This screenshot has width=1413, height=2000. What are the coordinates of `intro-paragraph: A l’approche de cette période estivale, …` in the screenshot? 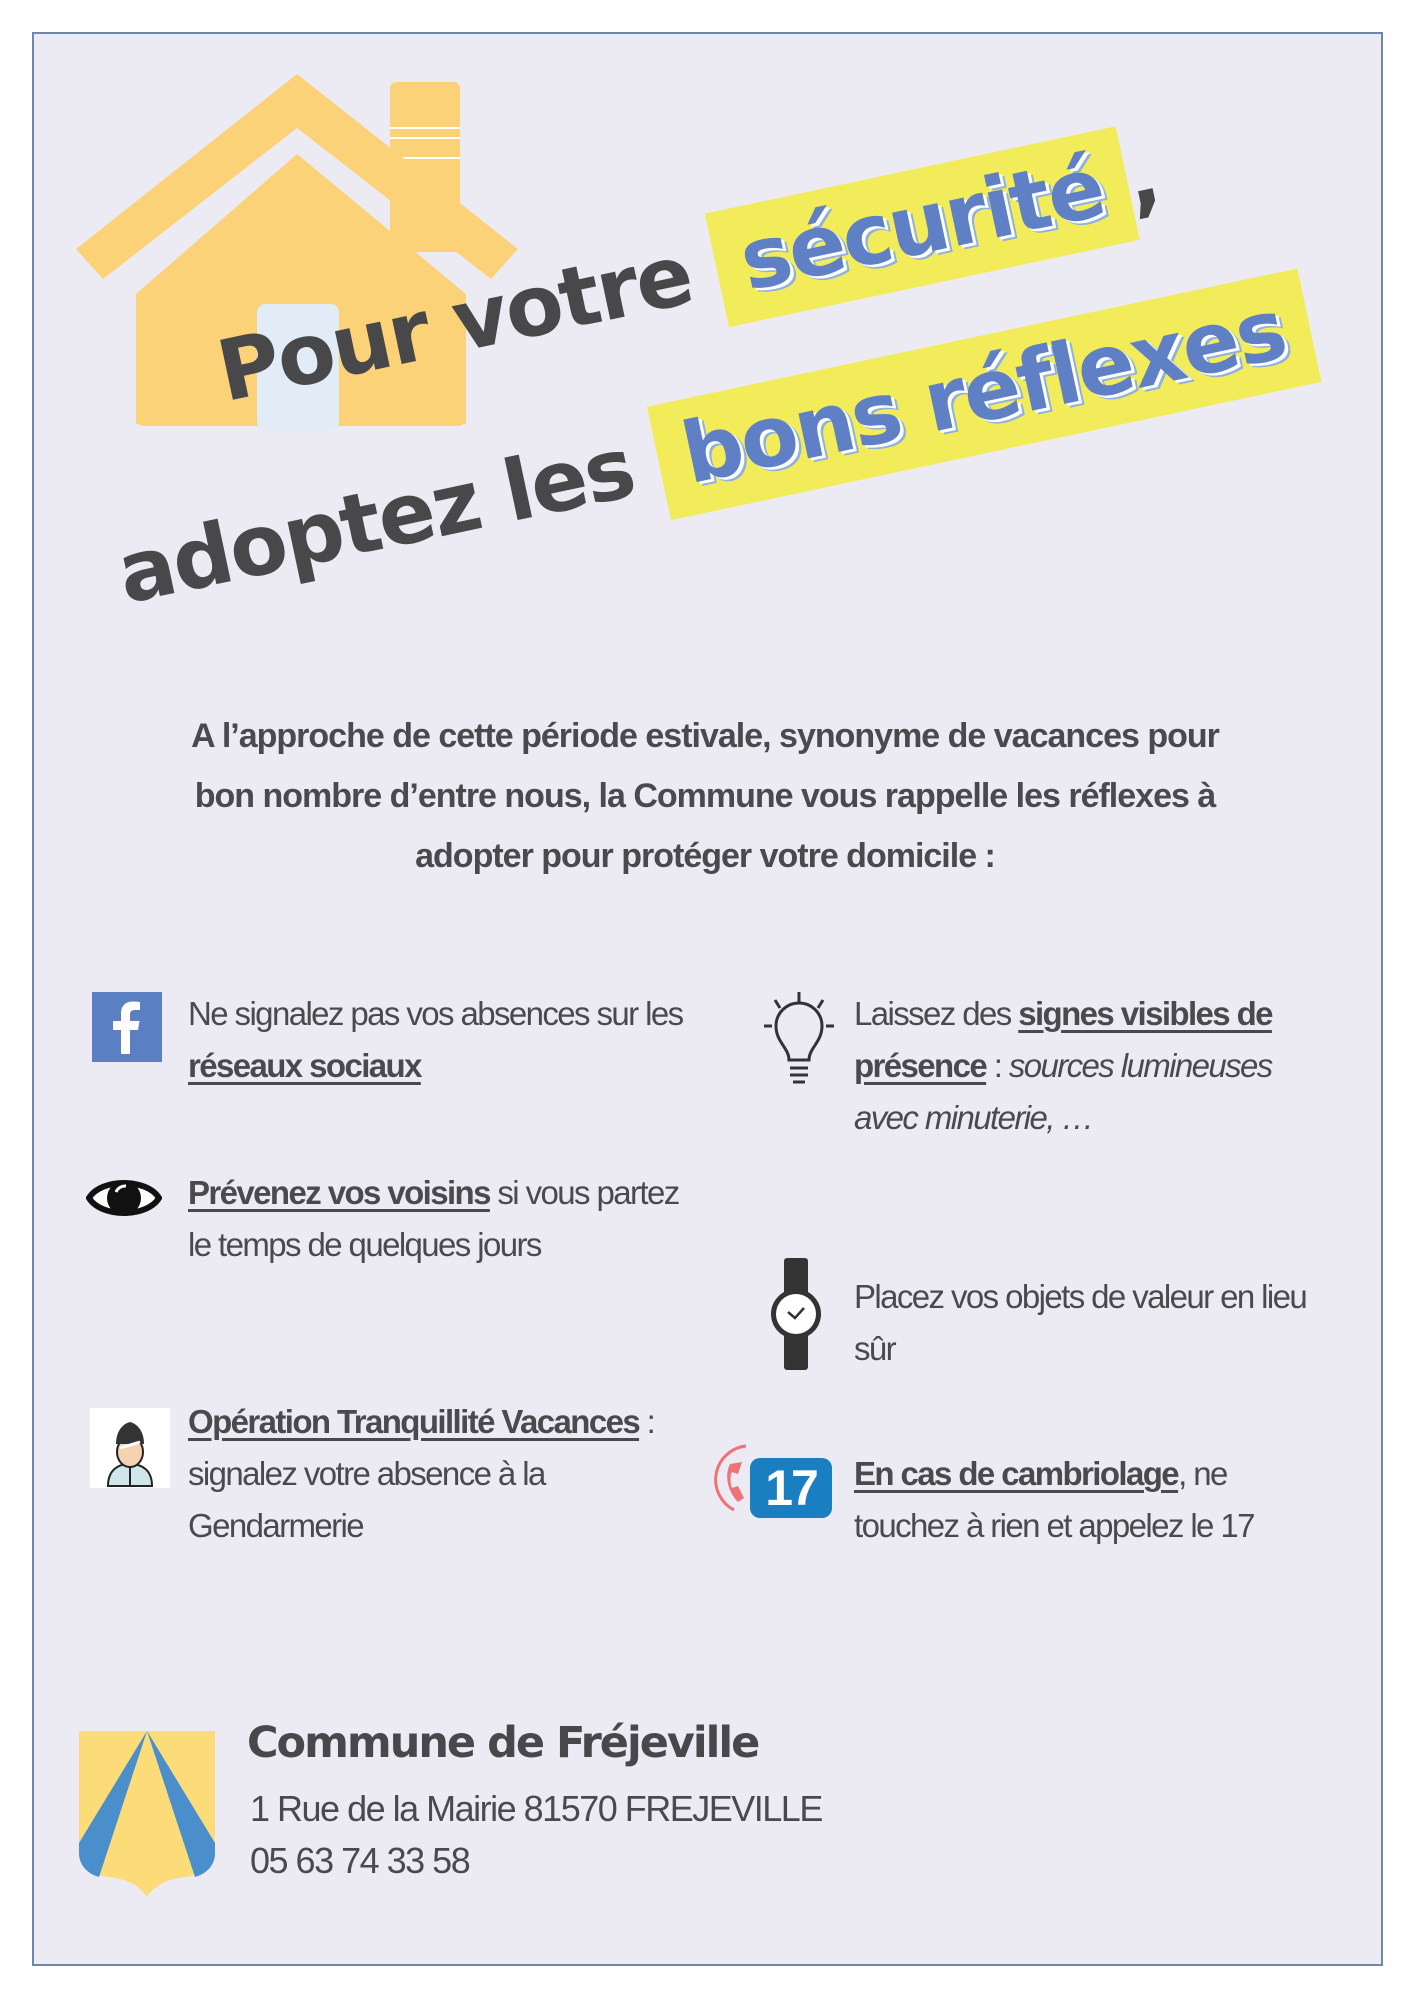 It's located at (705, 796).